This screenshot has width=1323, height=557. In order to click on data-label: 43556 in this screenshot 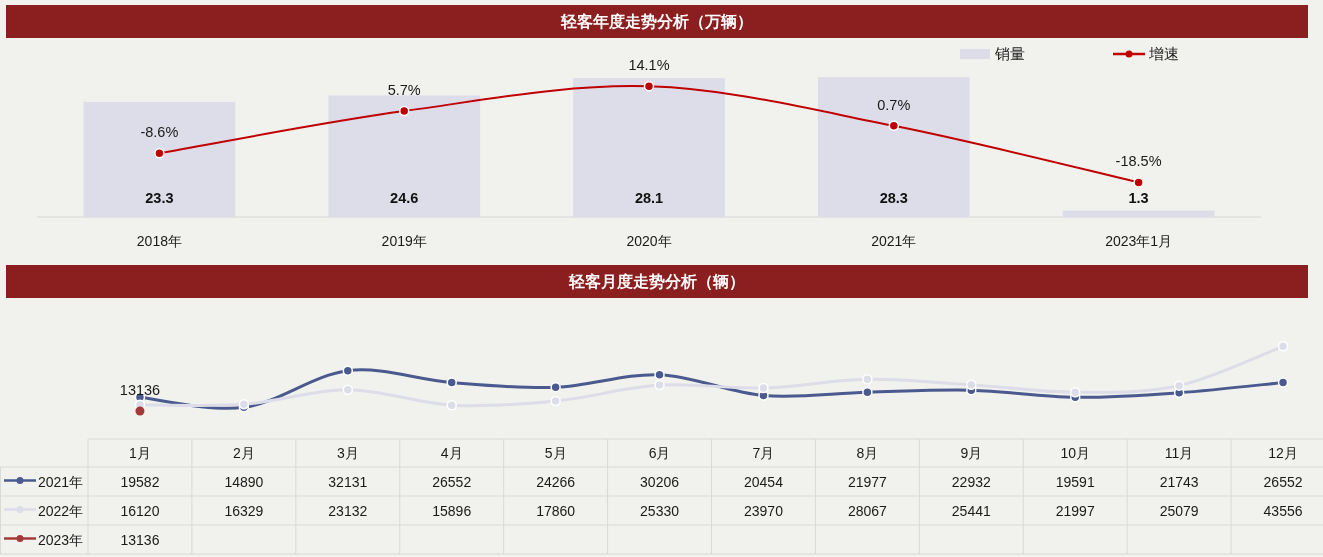, I will do `click(1283, 510)`.